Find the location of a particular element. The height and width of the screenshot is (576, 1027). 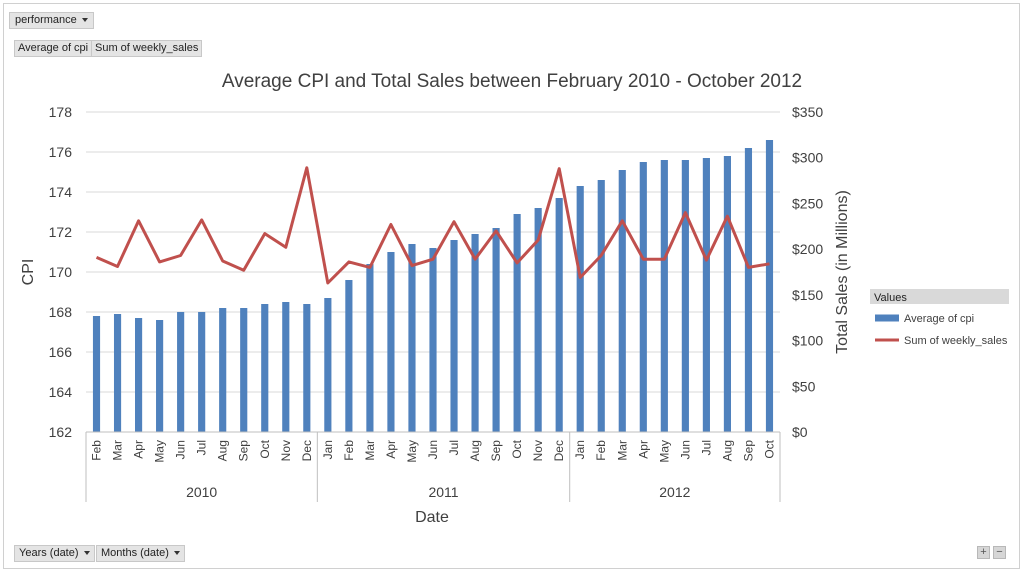

zoom-out-button: − is located at coordinates (999, 552).